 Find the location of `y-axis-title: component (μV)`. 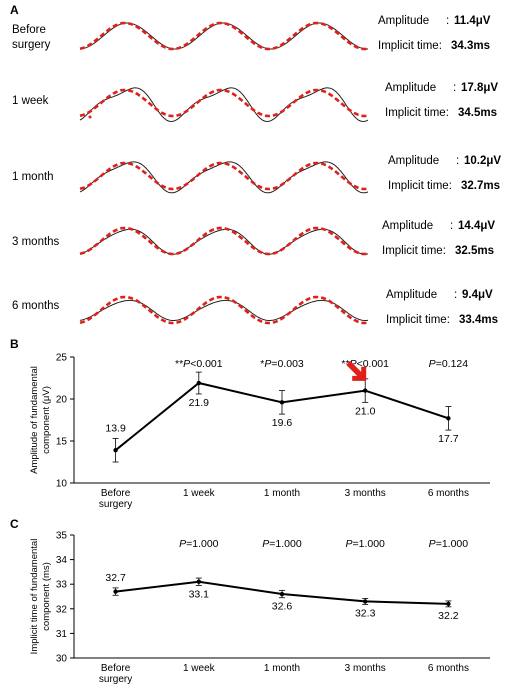

y-axis-title: component (μV) is located at coordinates (46, 420).